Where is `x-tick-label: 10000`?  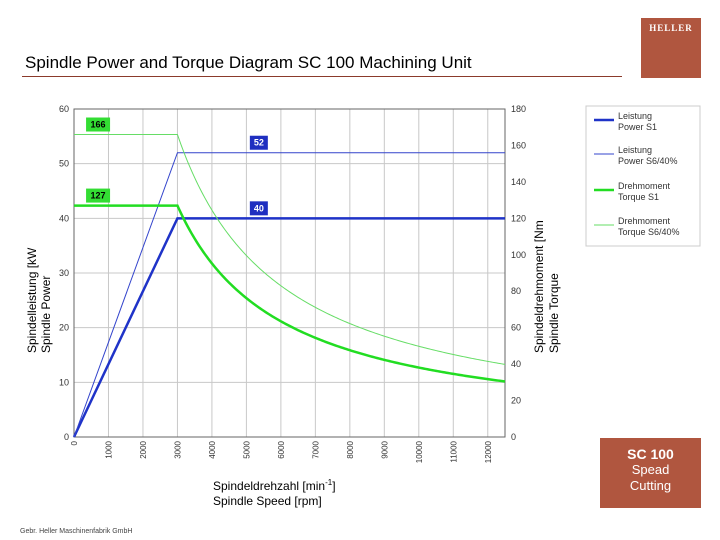 x-tick-label: 10000 is located at coordinates (419, 451).